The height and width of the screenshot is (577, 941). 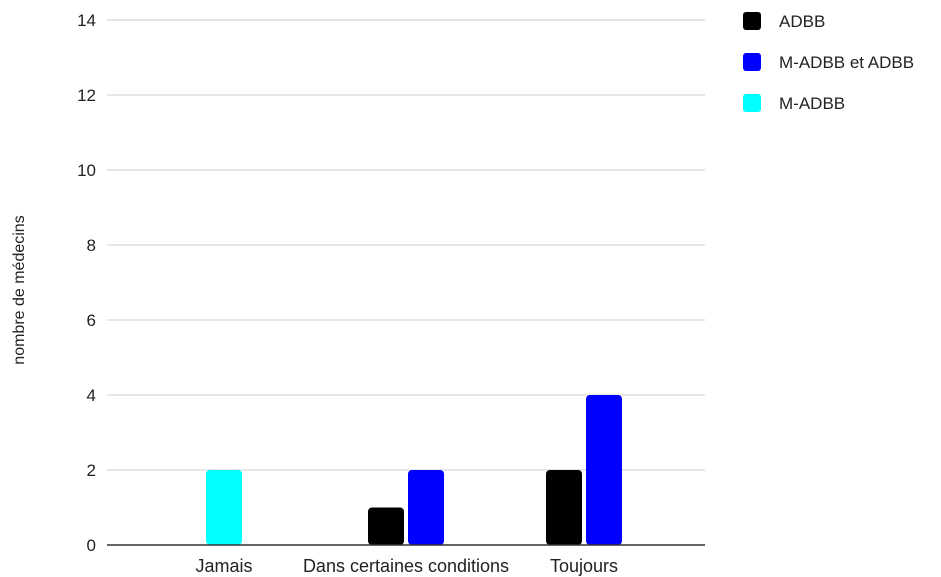 I want to click on y-tick-label: 10, so click(x=86, y=170).